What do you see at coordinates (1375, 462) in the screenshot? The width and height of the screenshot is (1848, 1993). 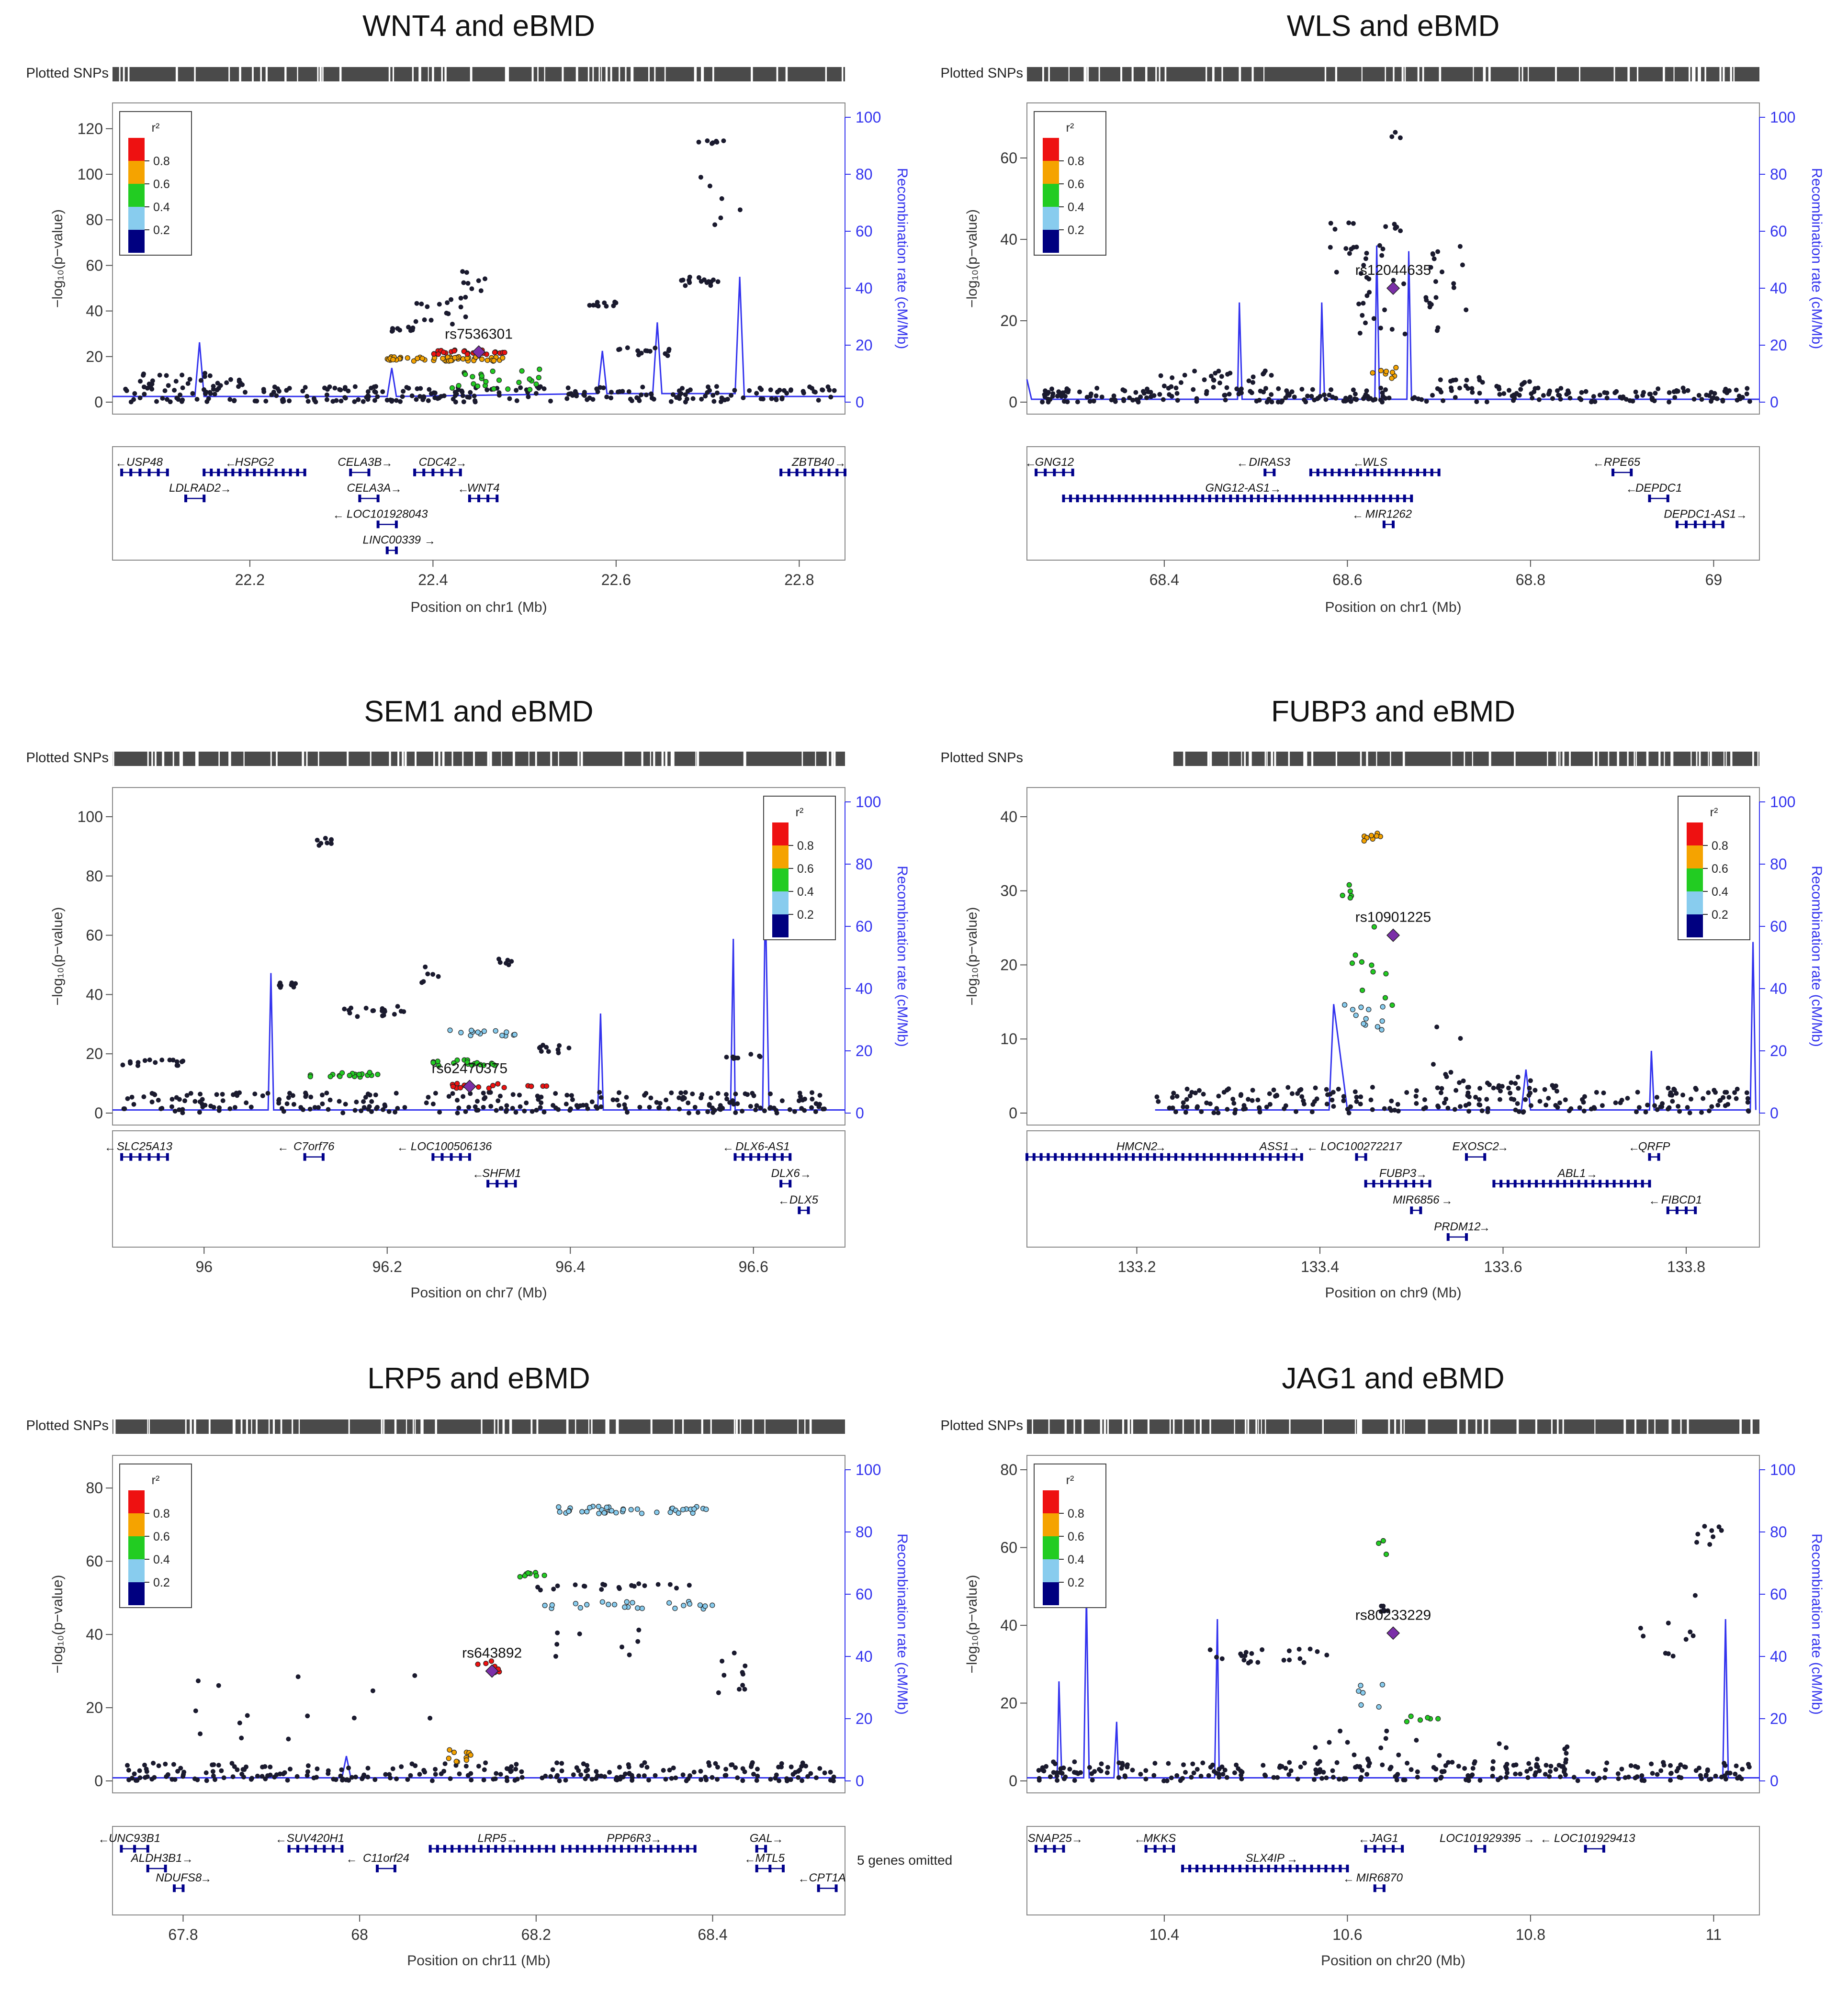 I see `gene-label: WLS` at bounding box center [1375, 462].